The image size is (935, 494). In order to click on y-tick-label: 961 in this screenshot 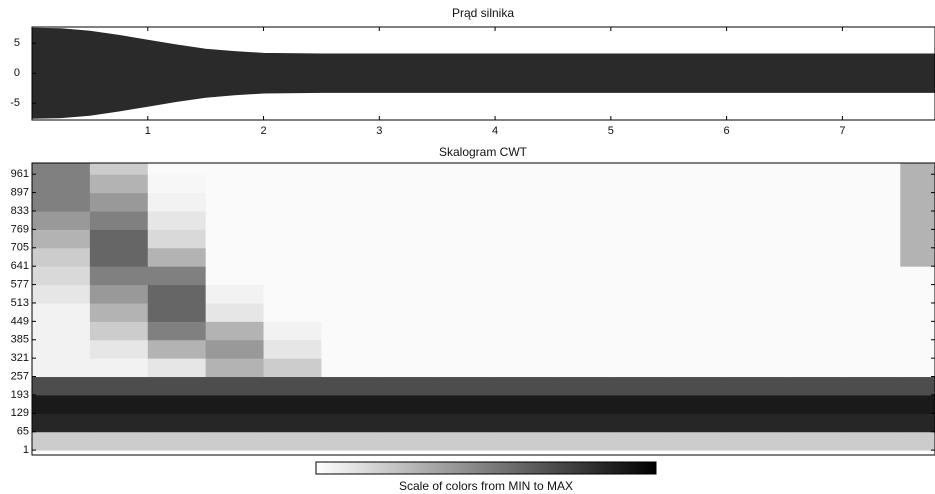, I will do `click(20, 174)`.